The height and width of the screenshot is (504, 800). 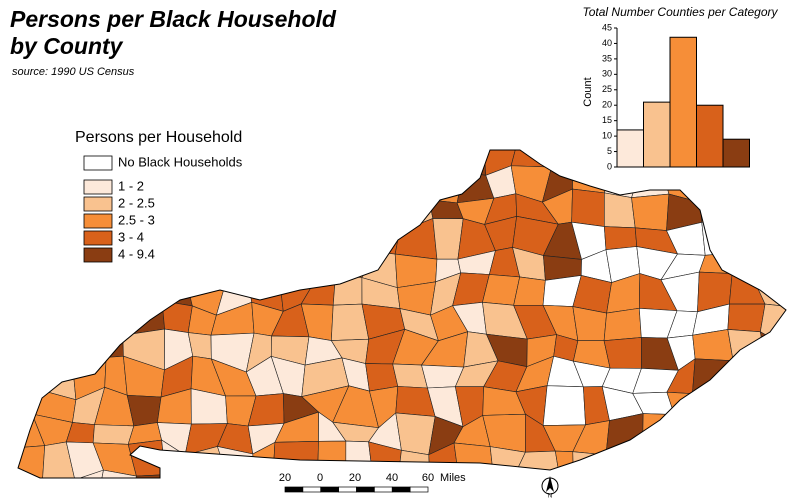 What do you see at coordinates (607, 74) in the screenshot?
I see `y-tick-label: 30` at bounding box center [607, 74].